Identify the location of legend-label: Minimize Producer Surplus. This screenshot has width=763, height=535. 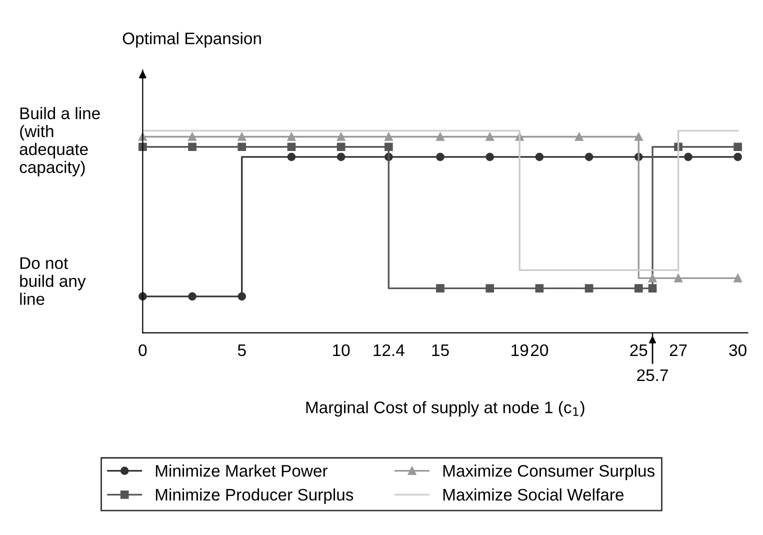
(255, 496).